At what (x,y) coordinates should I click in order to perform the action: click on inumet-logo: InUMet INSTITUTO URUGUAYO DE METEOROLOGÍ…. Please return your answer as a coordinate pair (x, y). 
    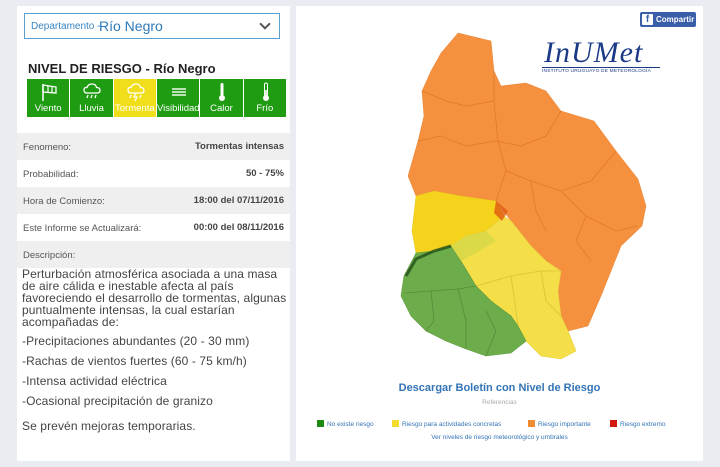
    Looking at the image, I should click on (602, 56).